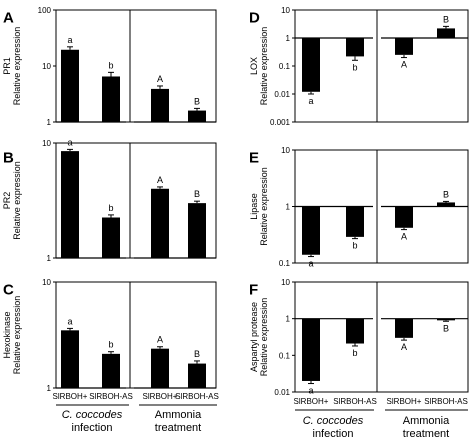  Describe the element at coordinates (46, 282) in the screenshot. I see `y-tick-label-c-1: 10` at that location.